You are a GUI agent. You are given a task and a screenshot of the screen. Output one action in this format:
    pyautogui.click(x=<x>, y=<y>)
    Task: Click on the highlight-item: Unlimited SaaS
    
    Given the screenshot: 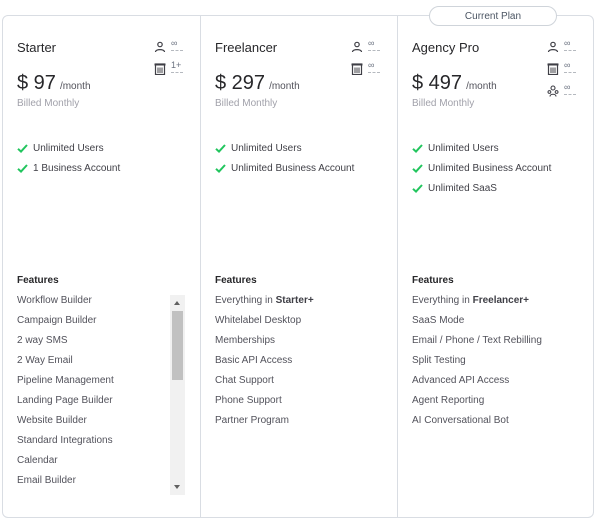 What is the action you would take?
    pyautogui.click(x=481, y=192)
    